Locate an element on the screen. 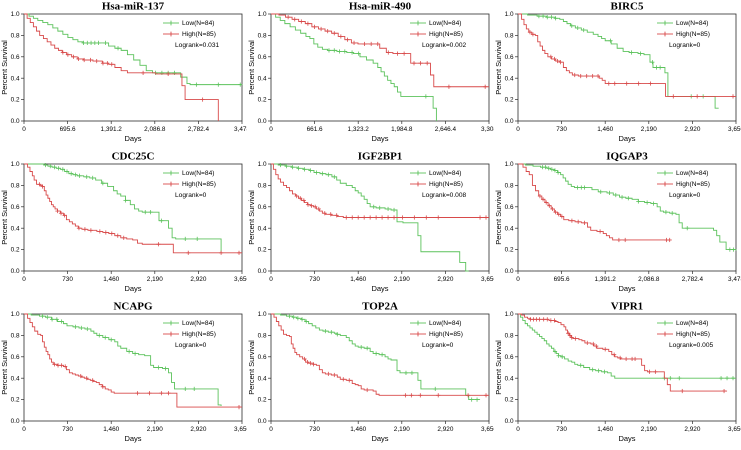 This screenshot has width=741, height=450. y-tick-label: 0.0 is located at coordinates (262, 121).